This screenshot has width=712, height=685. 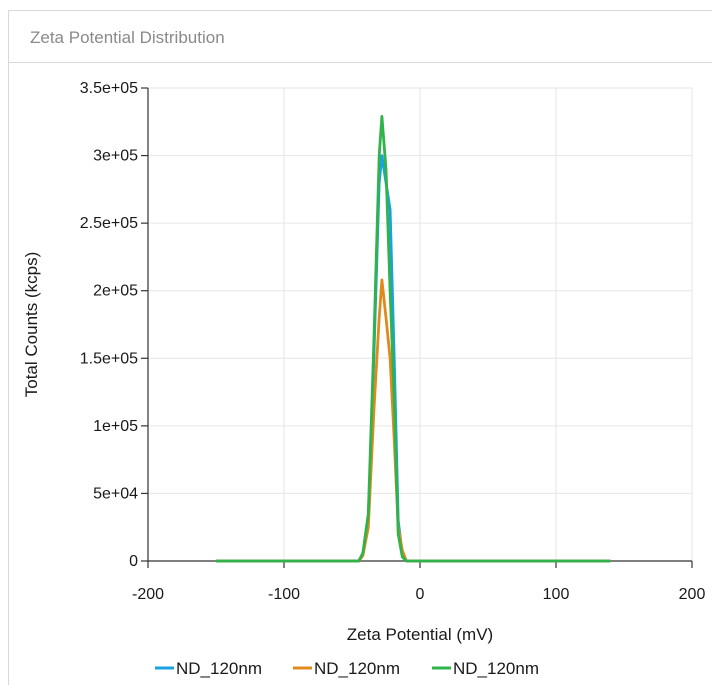 I want to click on x-tick-label: -200, so click(x=148, y=594).